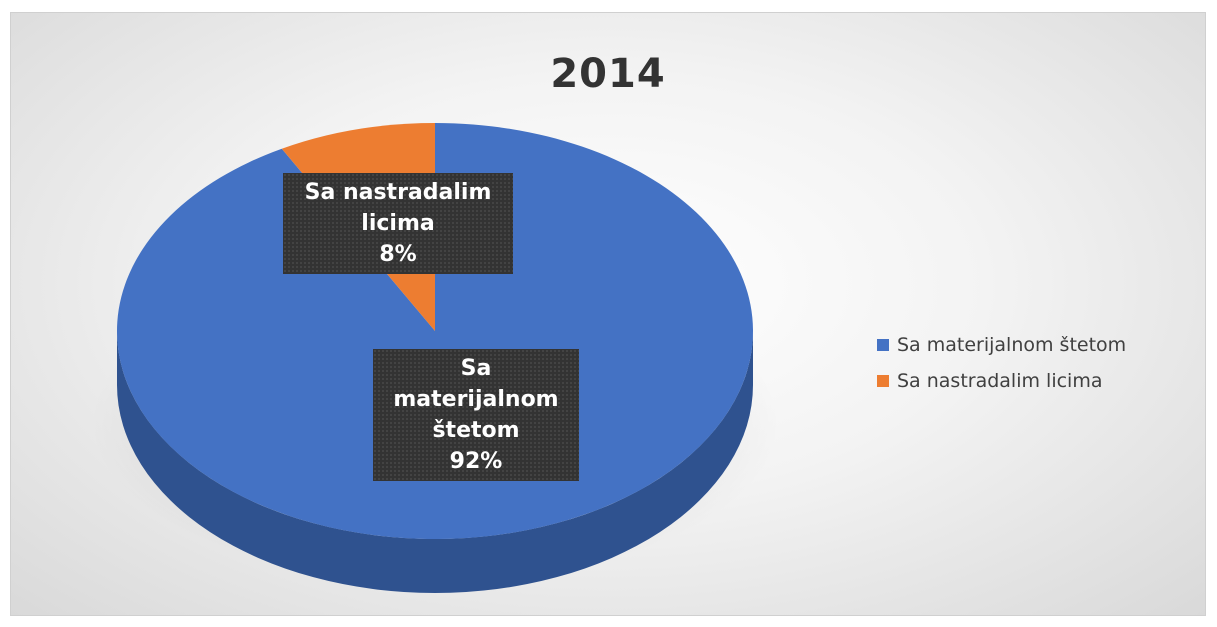 Image resolution: width=1217 pixels, height=627 pixels. What do you see at coordinates (608, 74) in the screenshot?
I see `chart-title: 2014` at bounding box center [608, 74].